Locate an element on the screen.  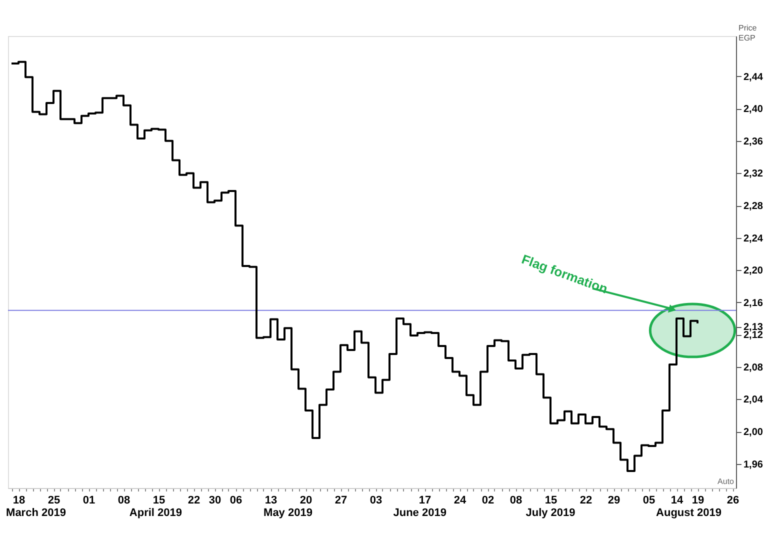
x-tick-label: 27 is located at coordinates (341, 500).